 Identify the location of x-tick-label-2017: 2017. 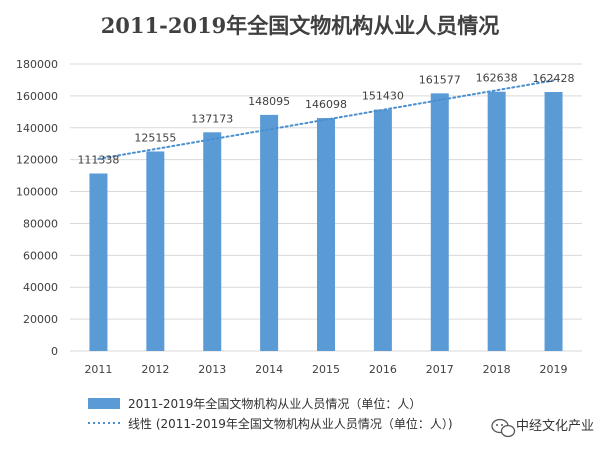
(440, 369).